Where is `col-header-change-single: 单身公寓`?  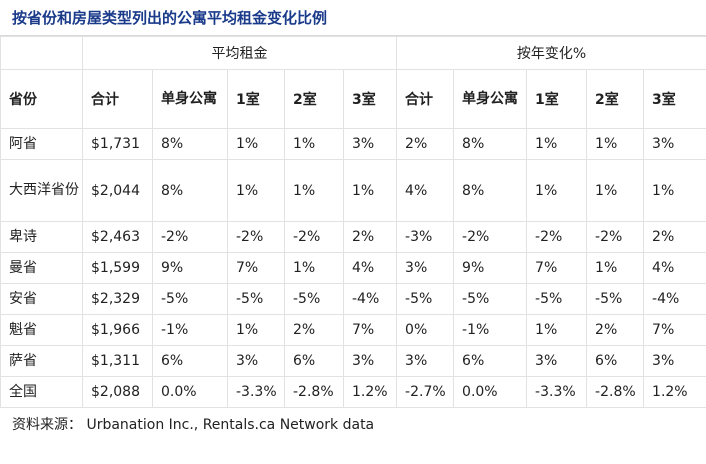 col-header-change-single: 单身公寓 is located at coordinates (490, 99).